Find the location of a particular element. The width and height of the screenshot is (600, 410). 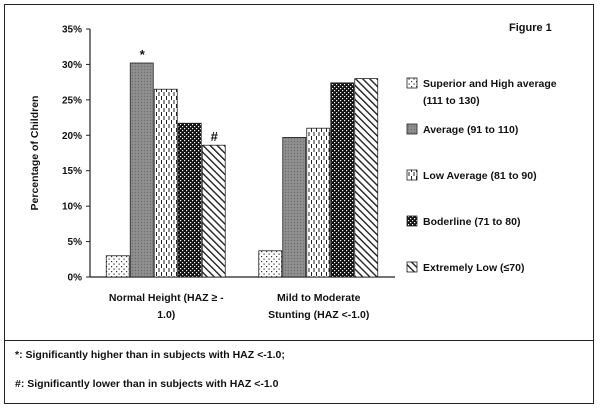

significance-marker: # is located at coordinates (215, 136).